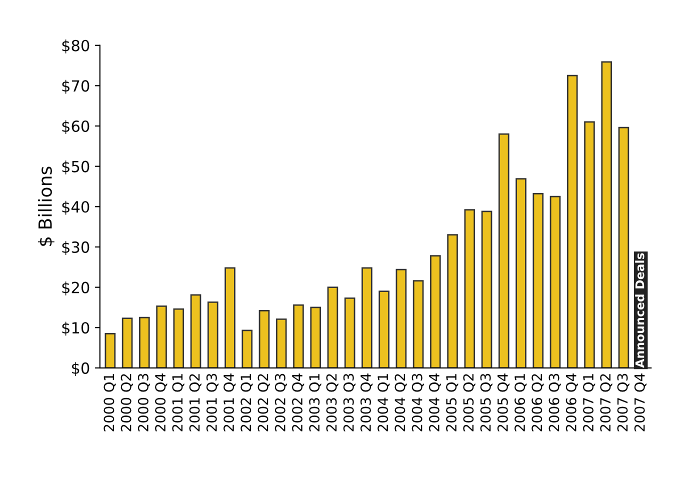 The width and height of the screenshot is (689, 504). I want to click on x-tick-label: 2006 Q4, so click(572, 403).